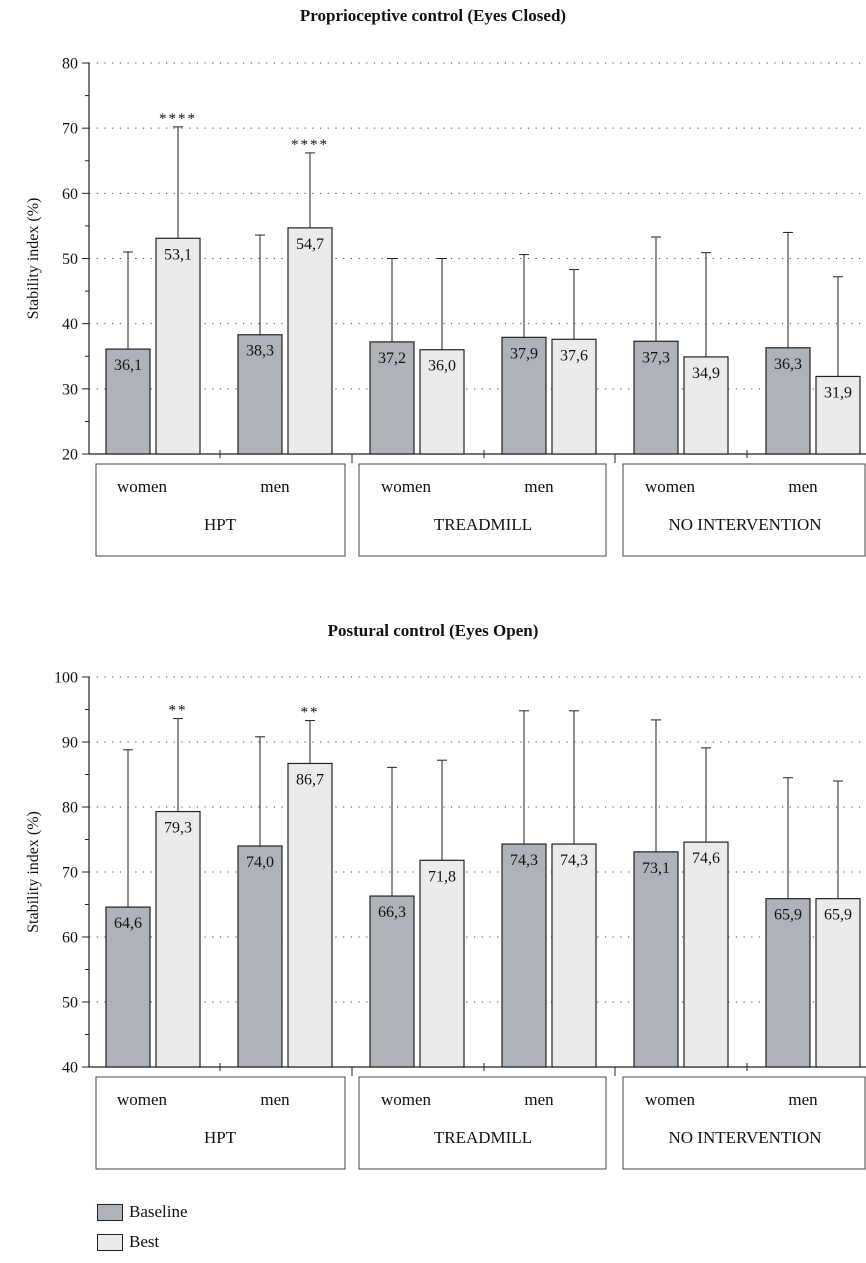  Describe the element at coordinates (310, 779) in the screenshot. I see `bar-value-label: 86,7` at that location.